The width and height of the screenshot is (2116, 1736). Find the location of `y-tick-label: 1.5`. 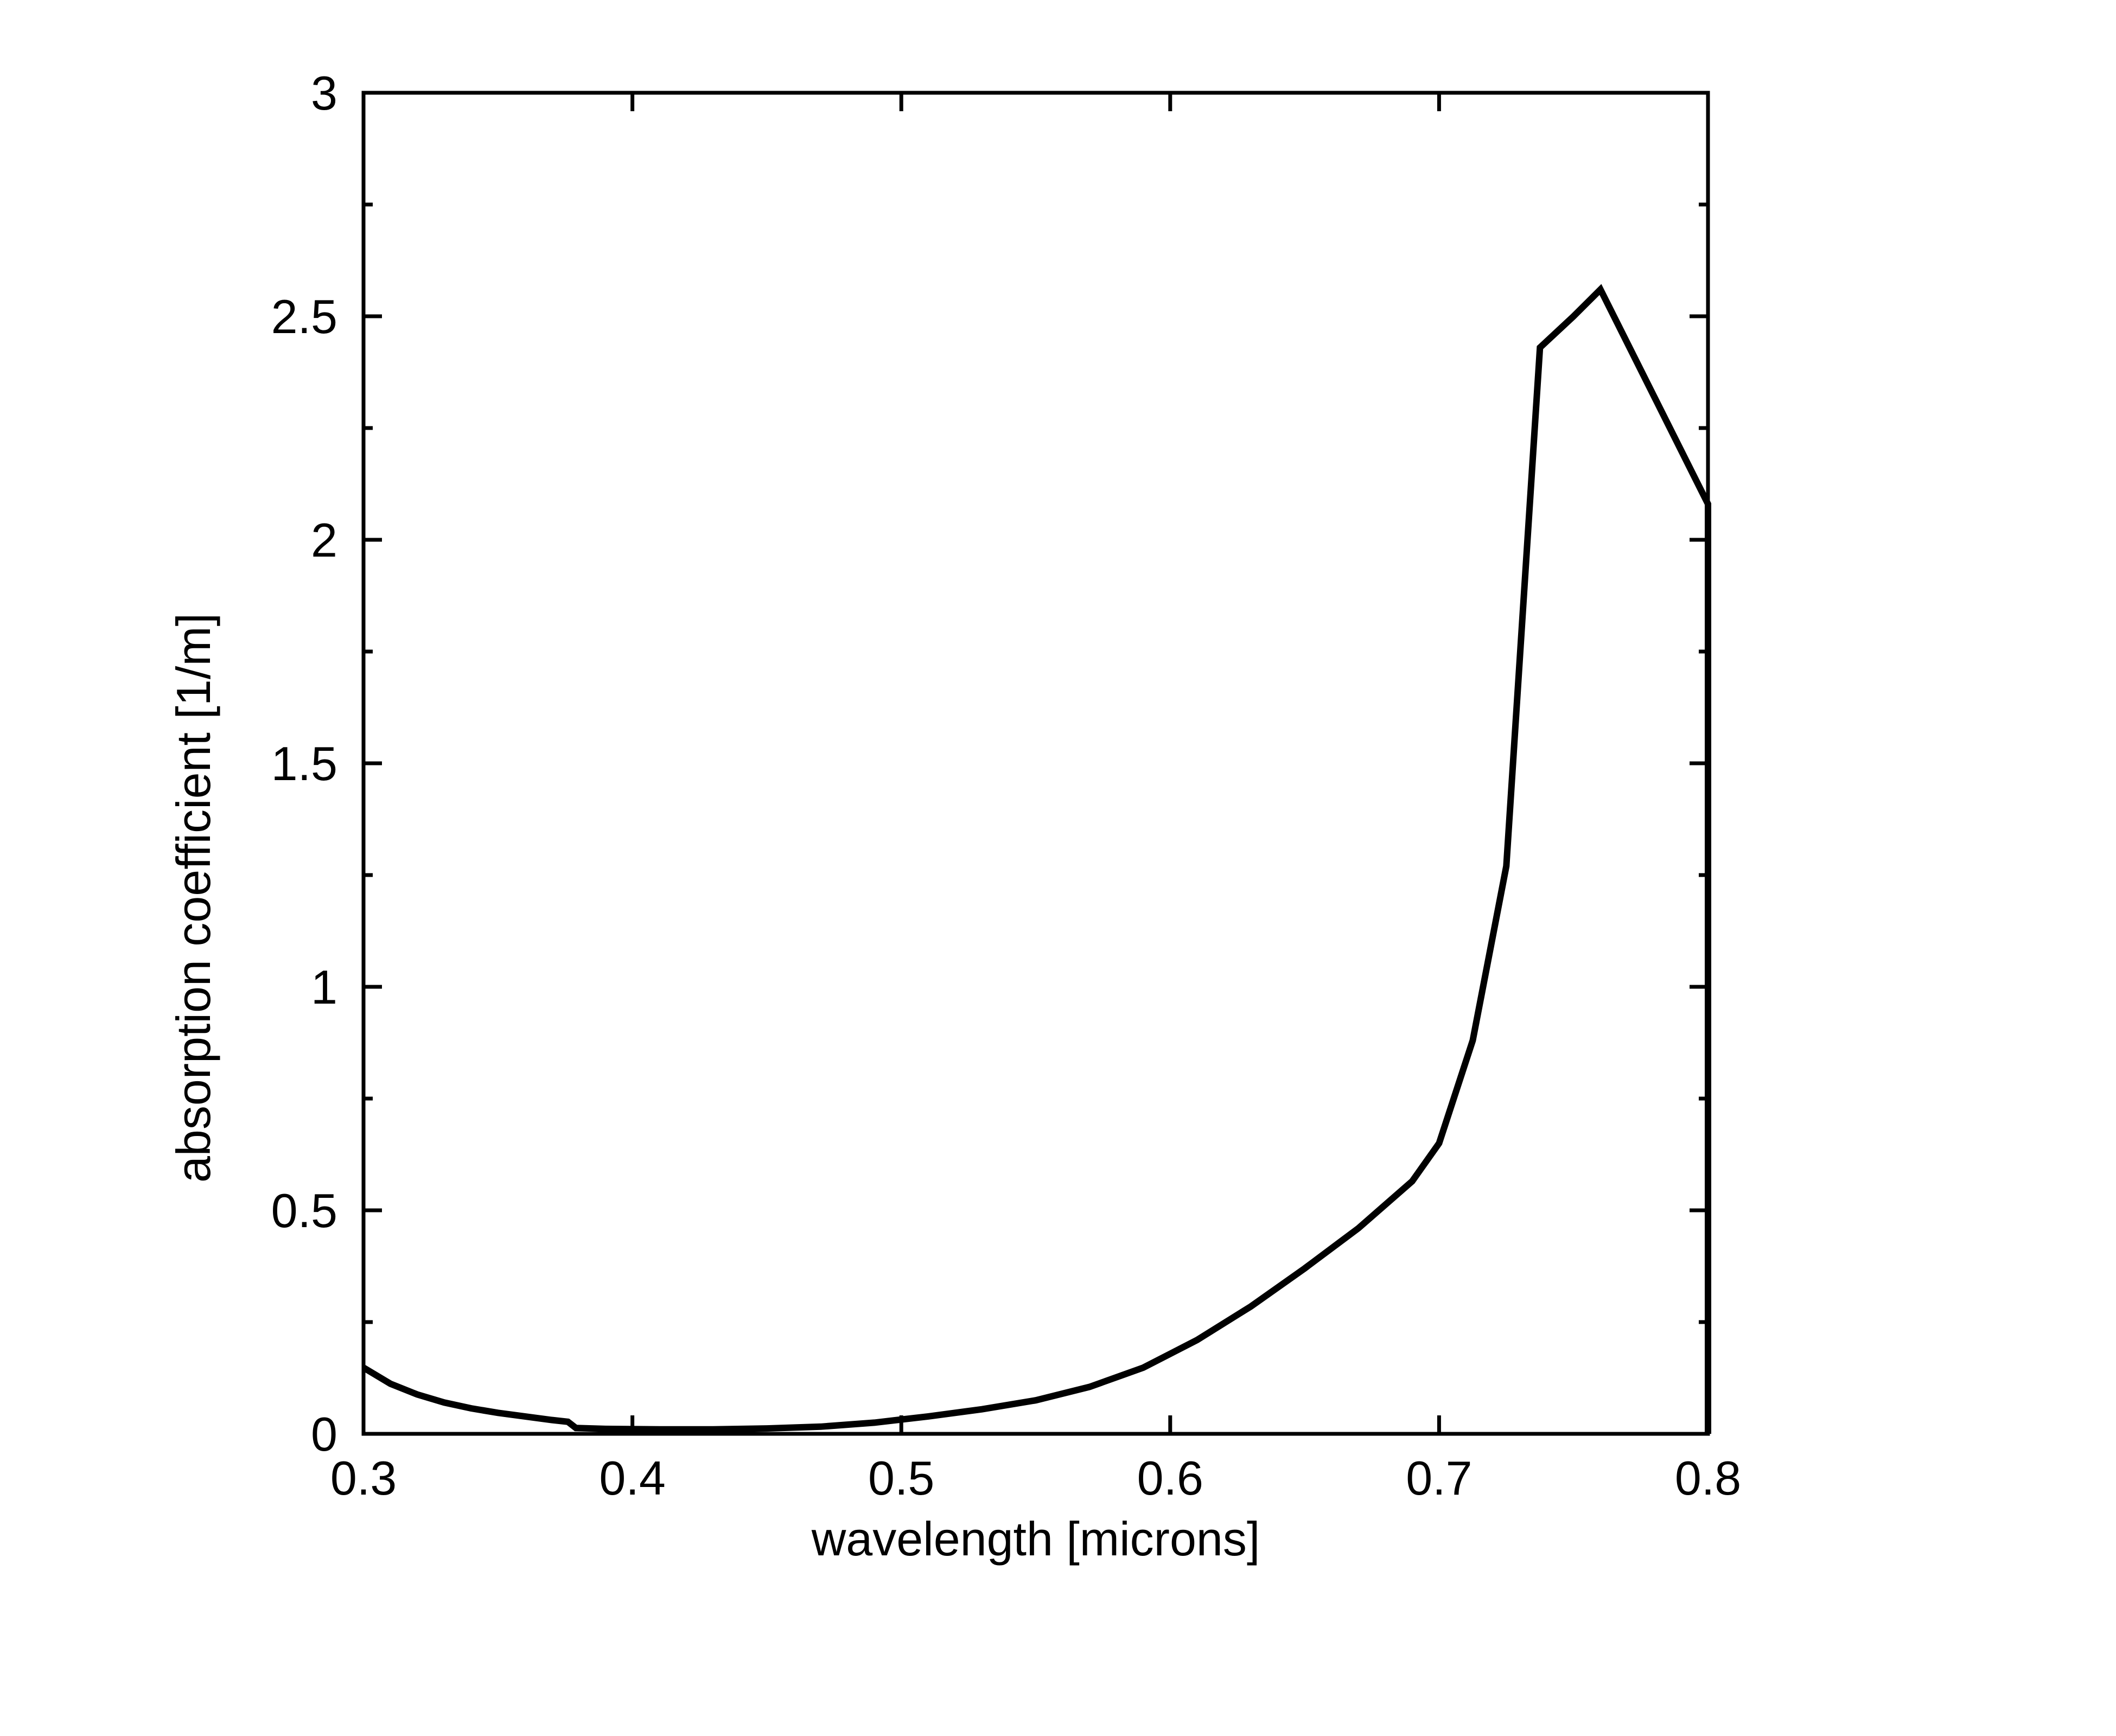

y-tick-label: 1.5 is located at coordinates (304, 763).